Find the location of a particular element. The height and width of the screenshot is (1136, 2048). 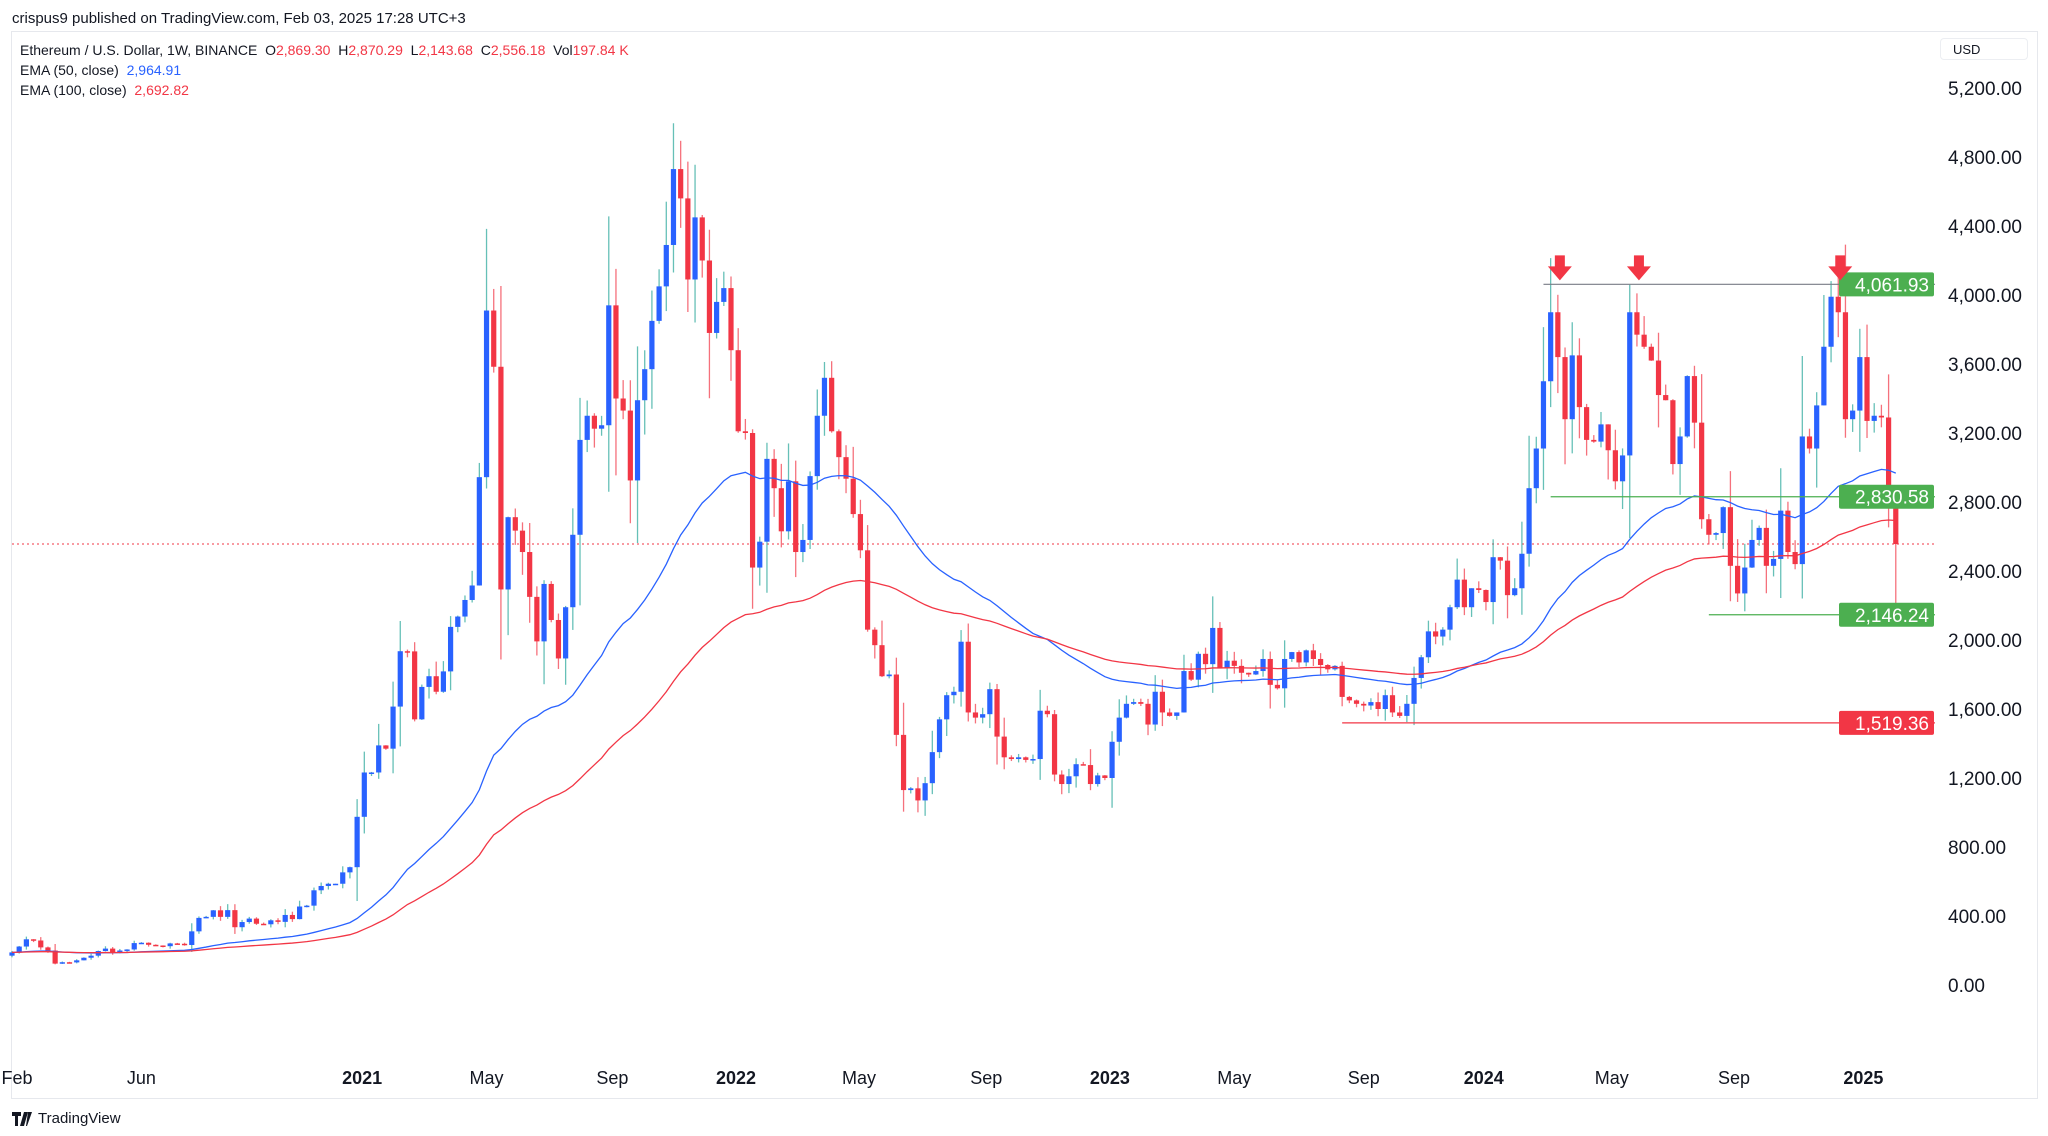

high-label: H is located at coordinates (343, 50).